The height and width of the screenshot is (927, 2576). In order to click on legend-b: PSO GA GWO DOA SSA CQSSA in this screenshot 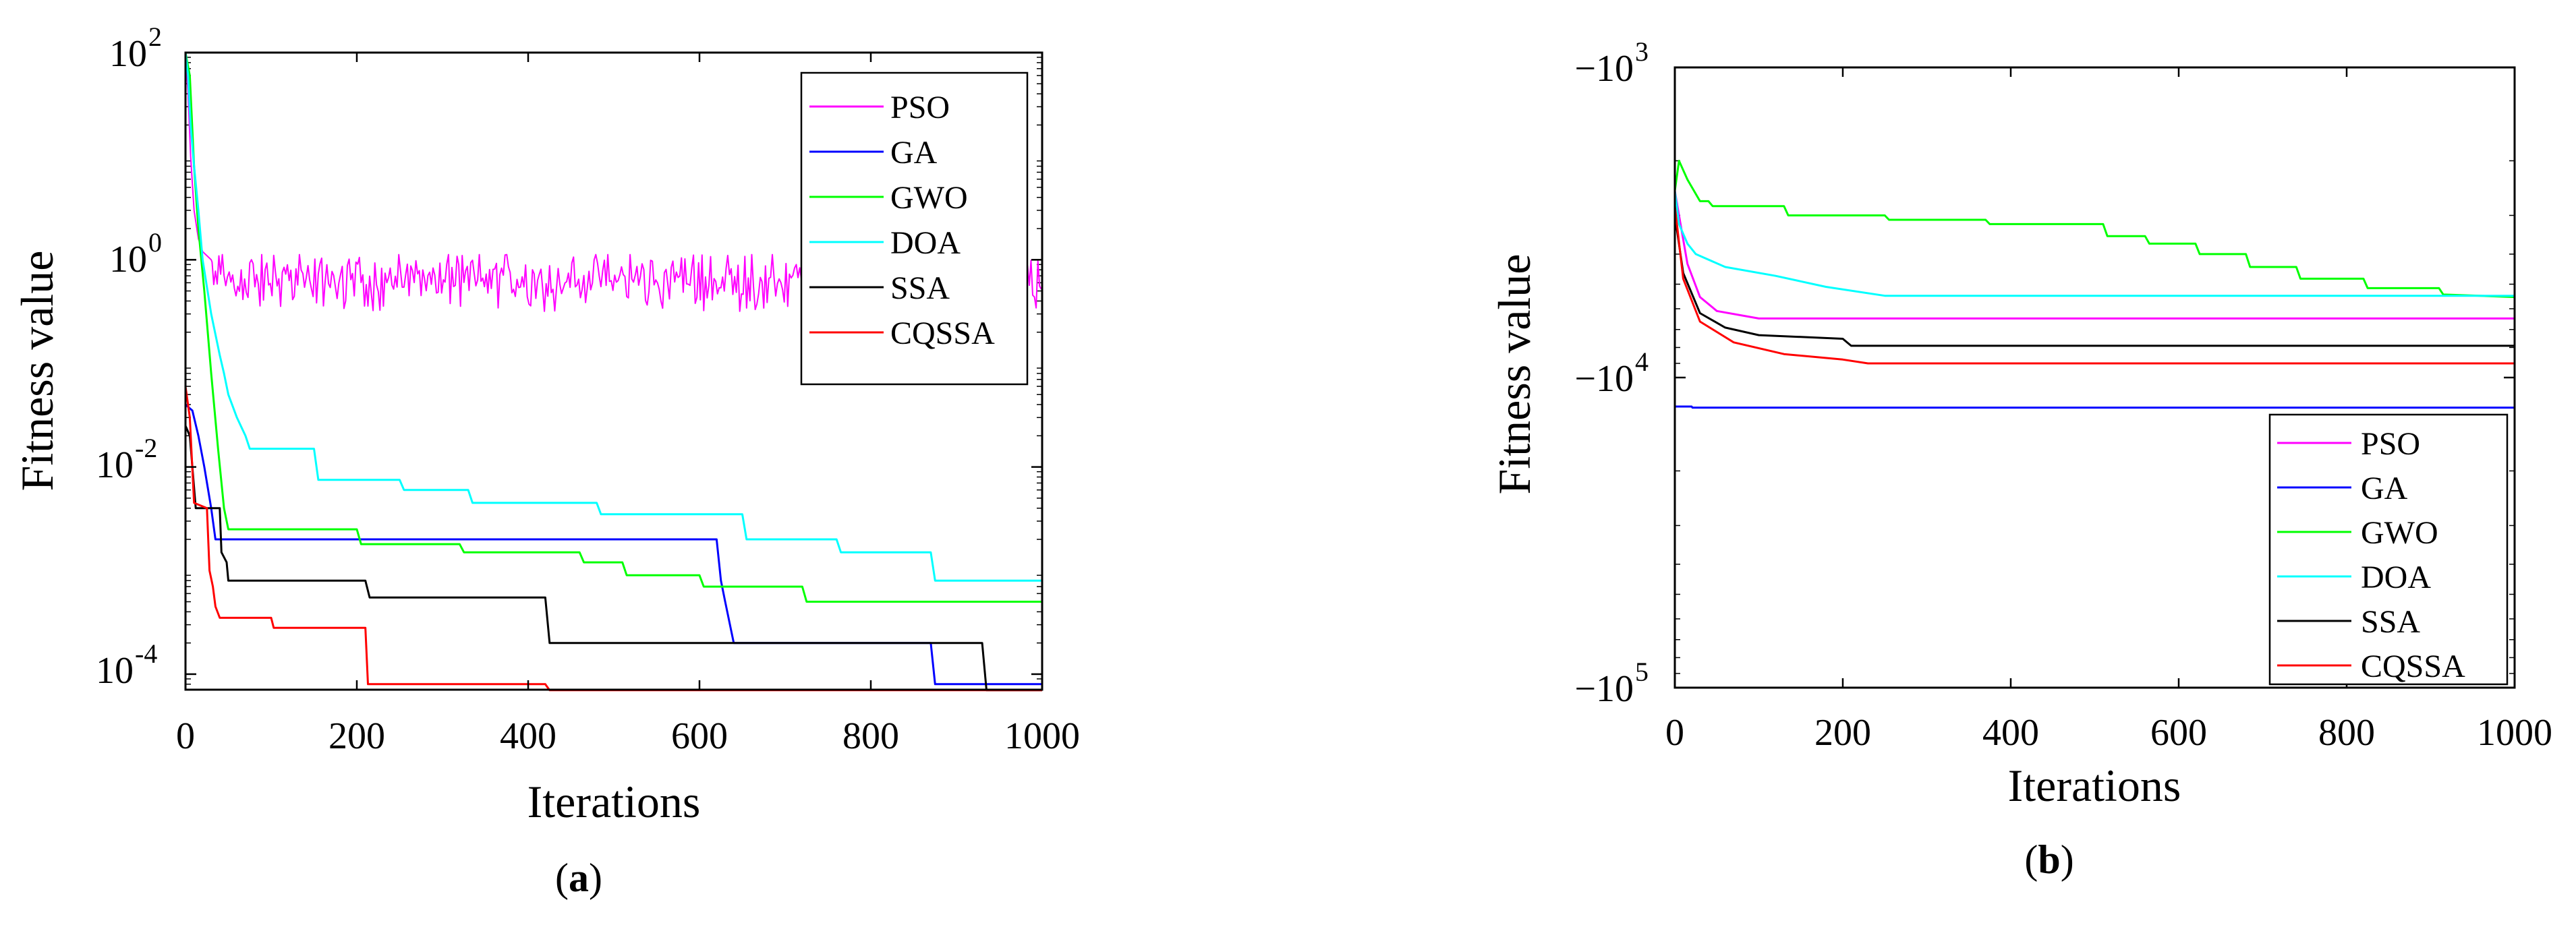, I will do `click(2388, 549)`.